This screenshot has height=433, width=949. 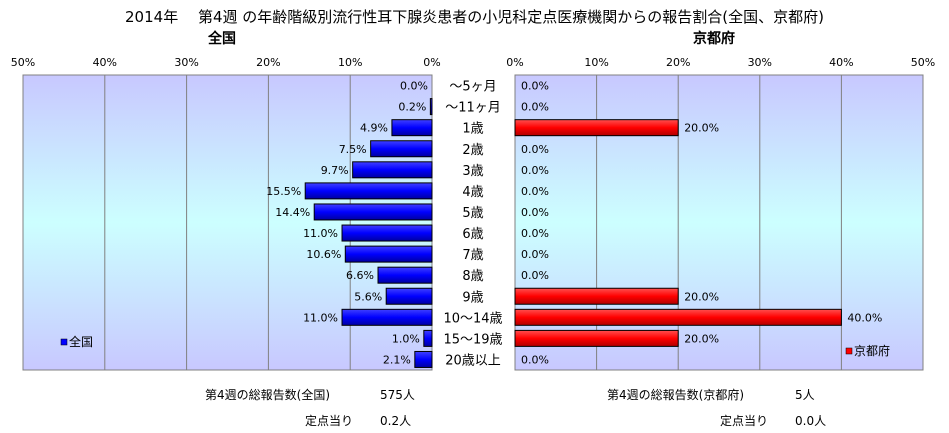 What do you see at coordinates (292, 212) in the screenshot?
I see `national-data-label: 14.4%` at bounding box center [292, 212].